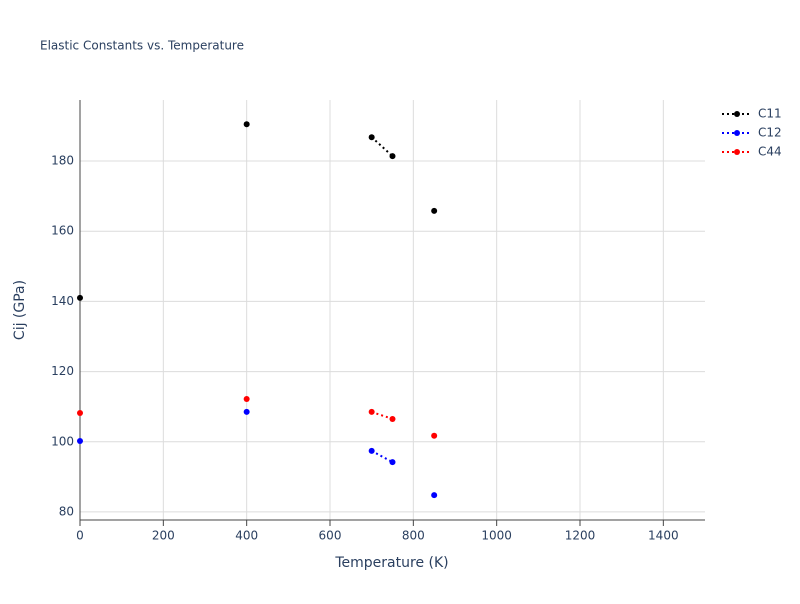  I want to click on x-tick-label: 1200, so click(580, 536).